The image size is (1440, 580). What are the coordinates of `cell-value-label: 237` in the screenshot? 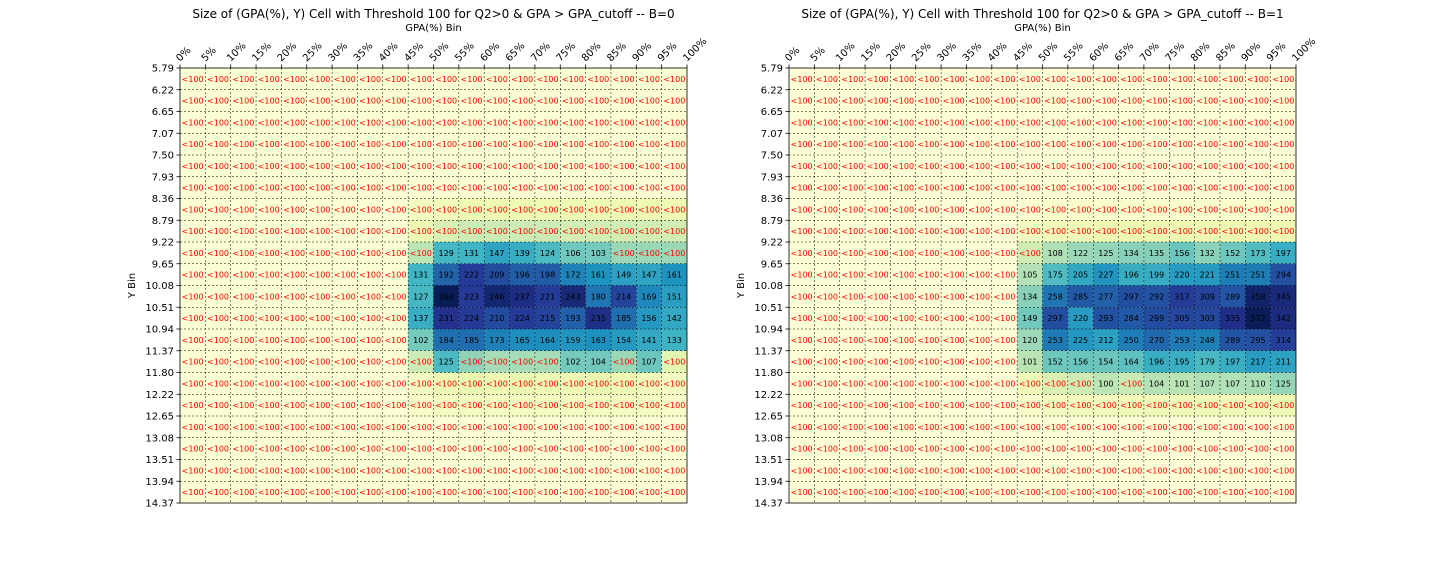 It's located at (522, 296).